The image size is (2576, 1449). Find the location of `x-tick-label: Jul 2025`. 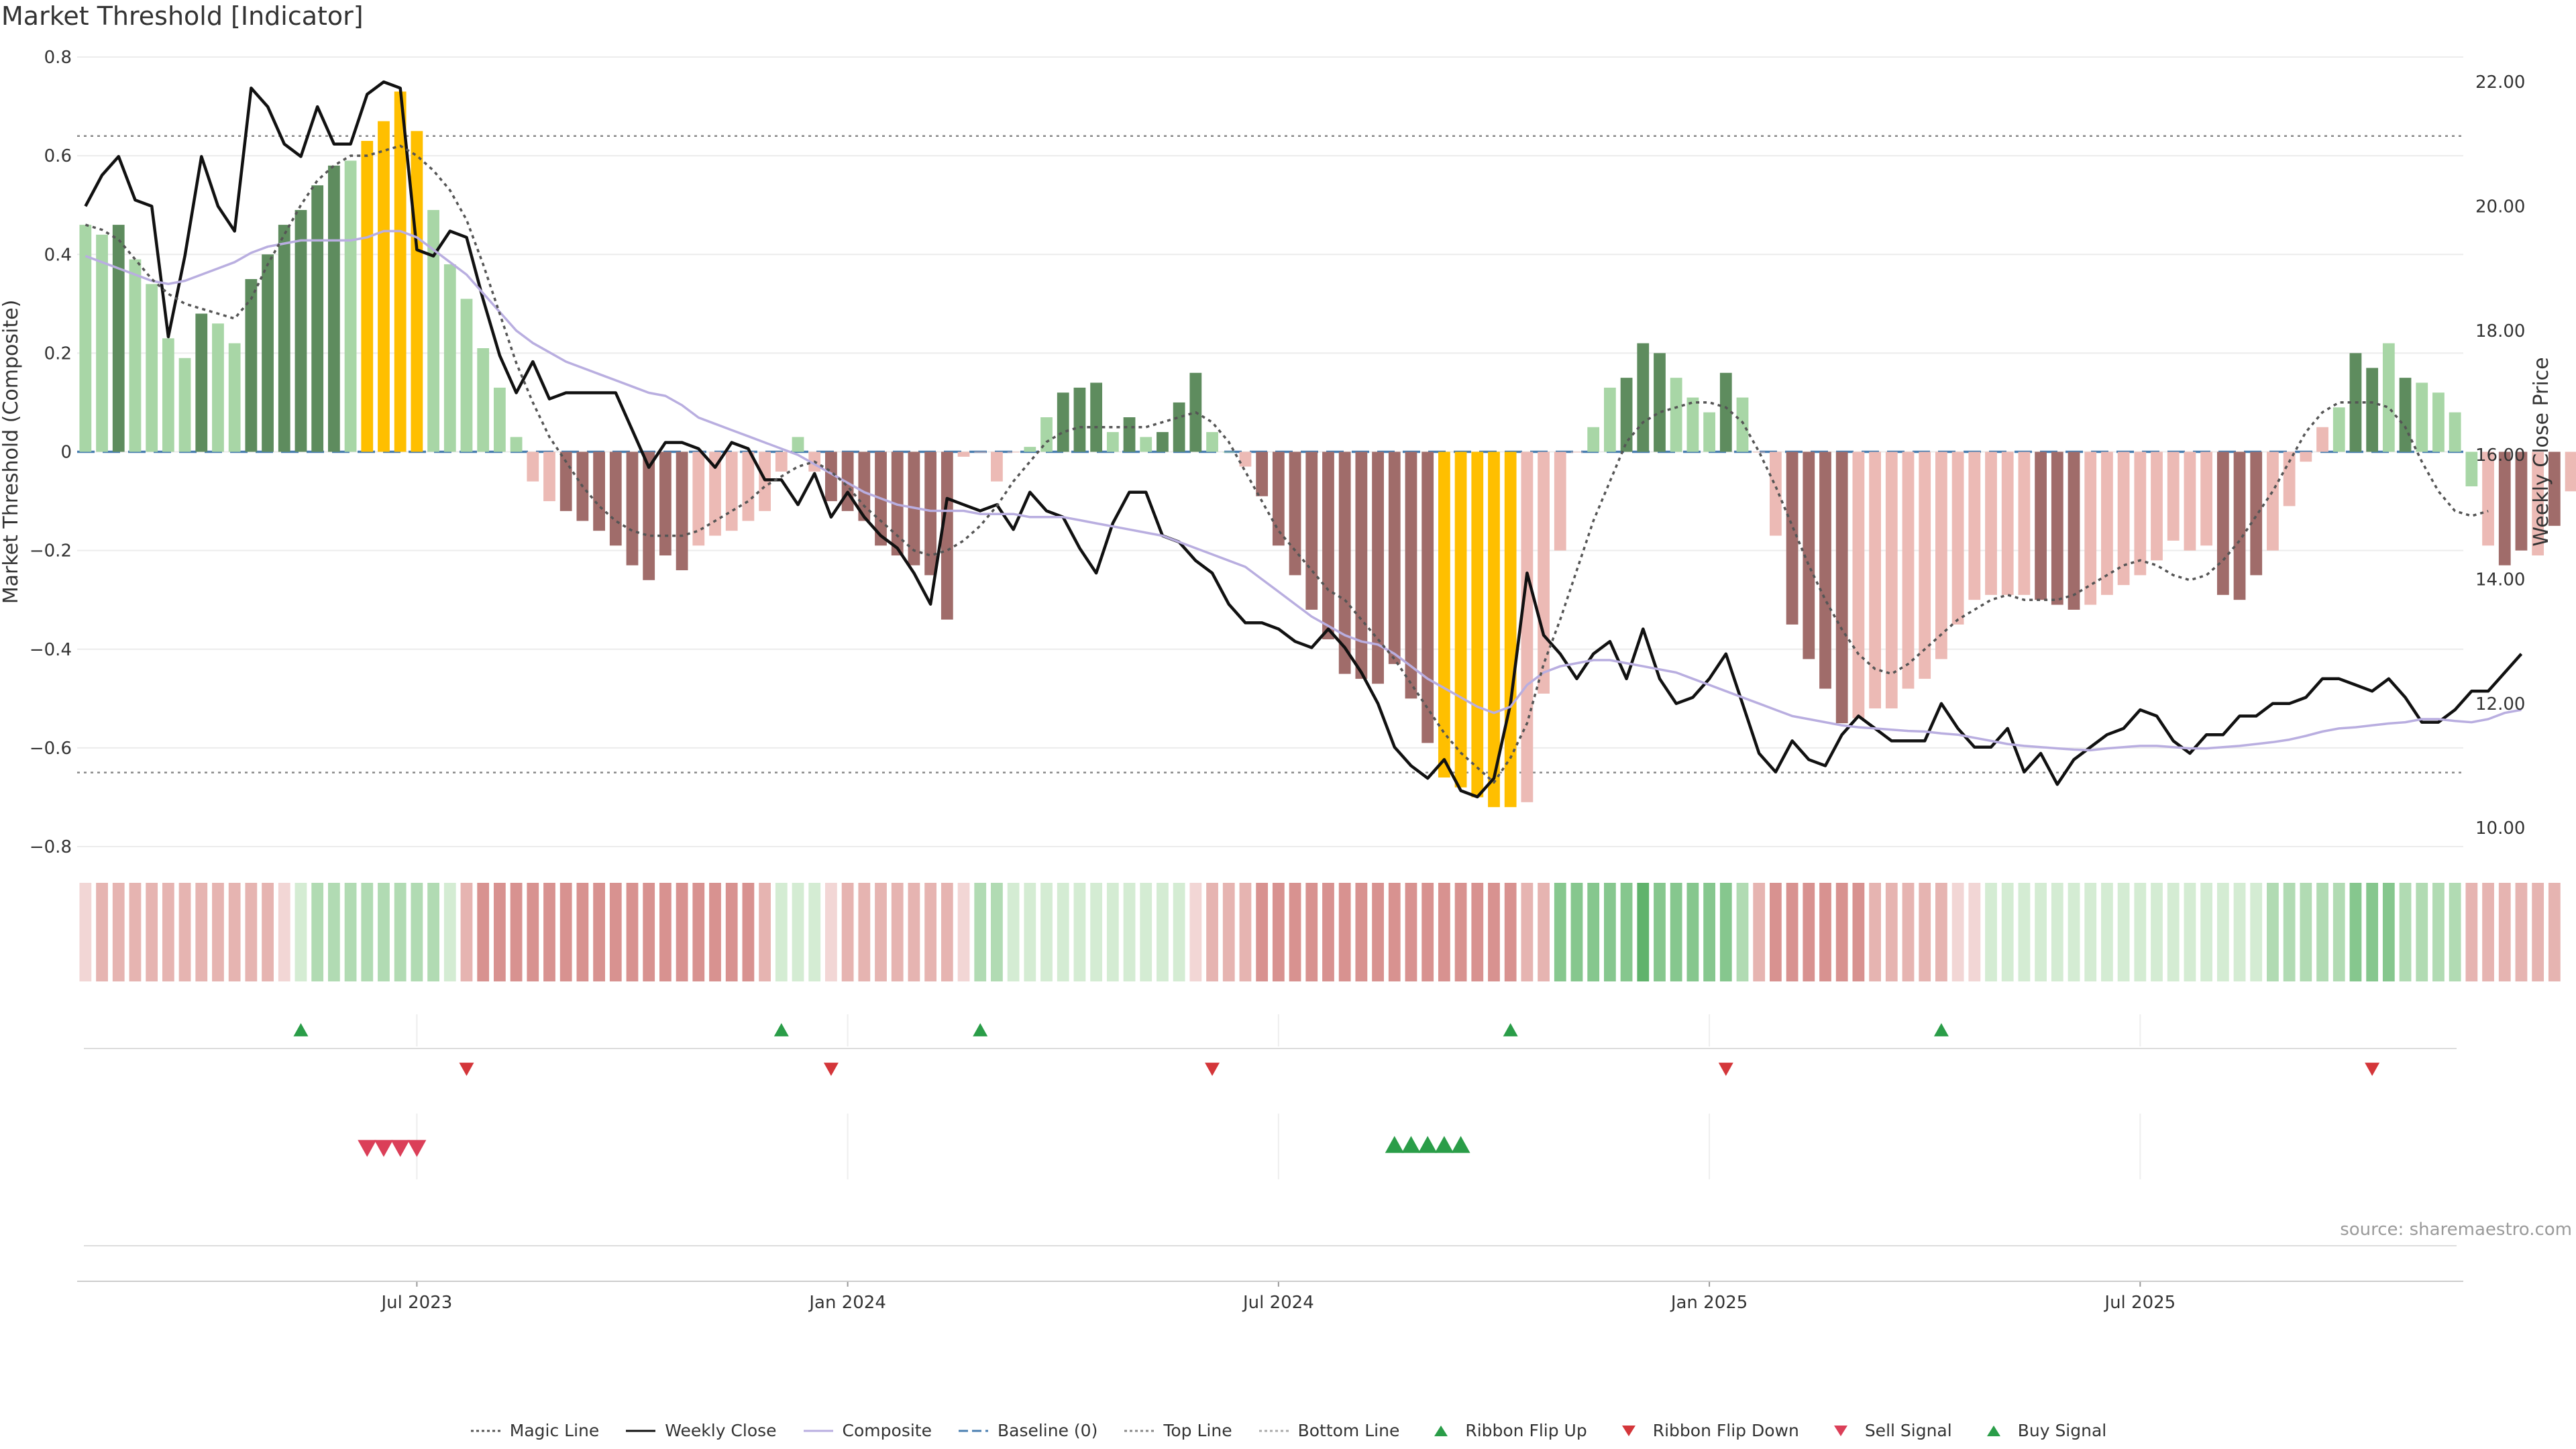

x-tick-label: Jul 2025 is located at coordinates (2139, 1303).